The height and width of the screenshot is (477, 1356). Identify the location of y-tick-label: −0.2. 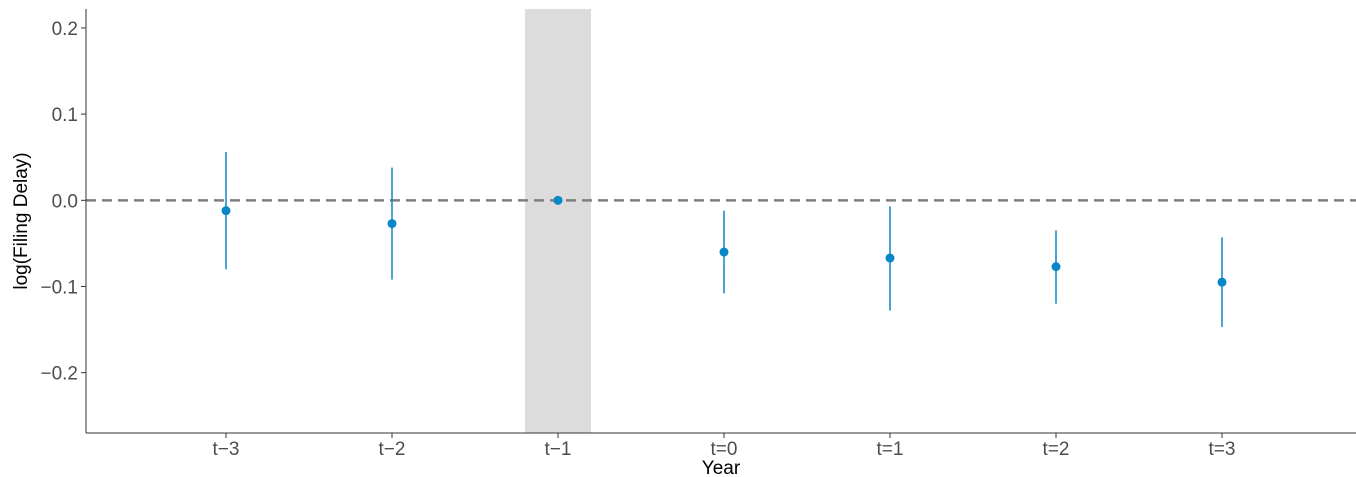
(59, 374).